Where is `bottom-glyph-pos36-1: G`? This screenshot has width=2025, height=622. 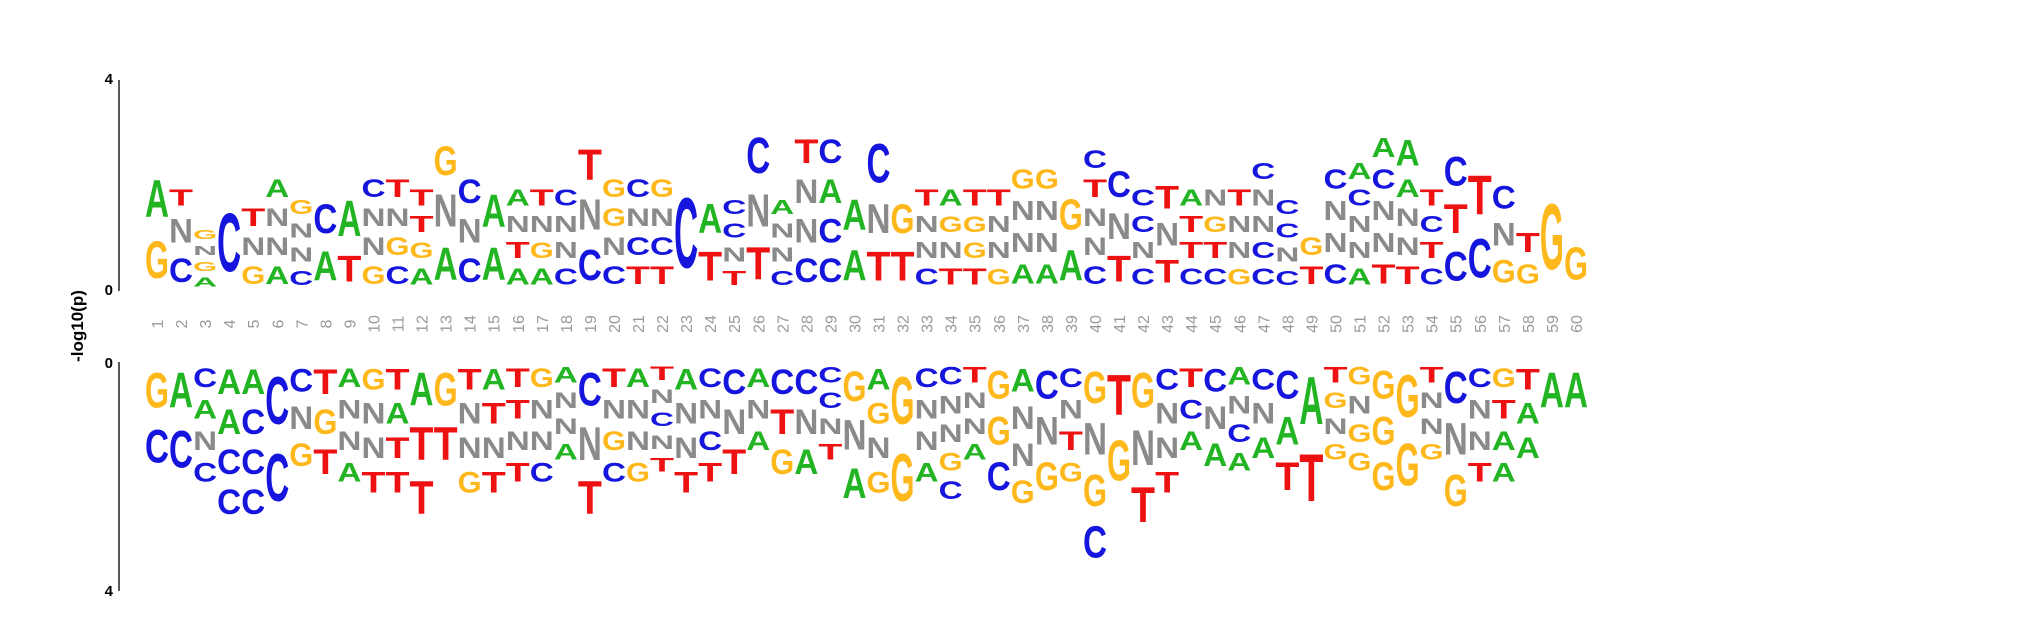 bottom-glyph-pos36-1: G is located at coordinates (999, 430).